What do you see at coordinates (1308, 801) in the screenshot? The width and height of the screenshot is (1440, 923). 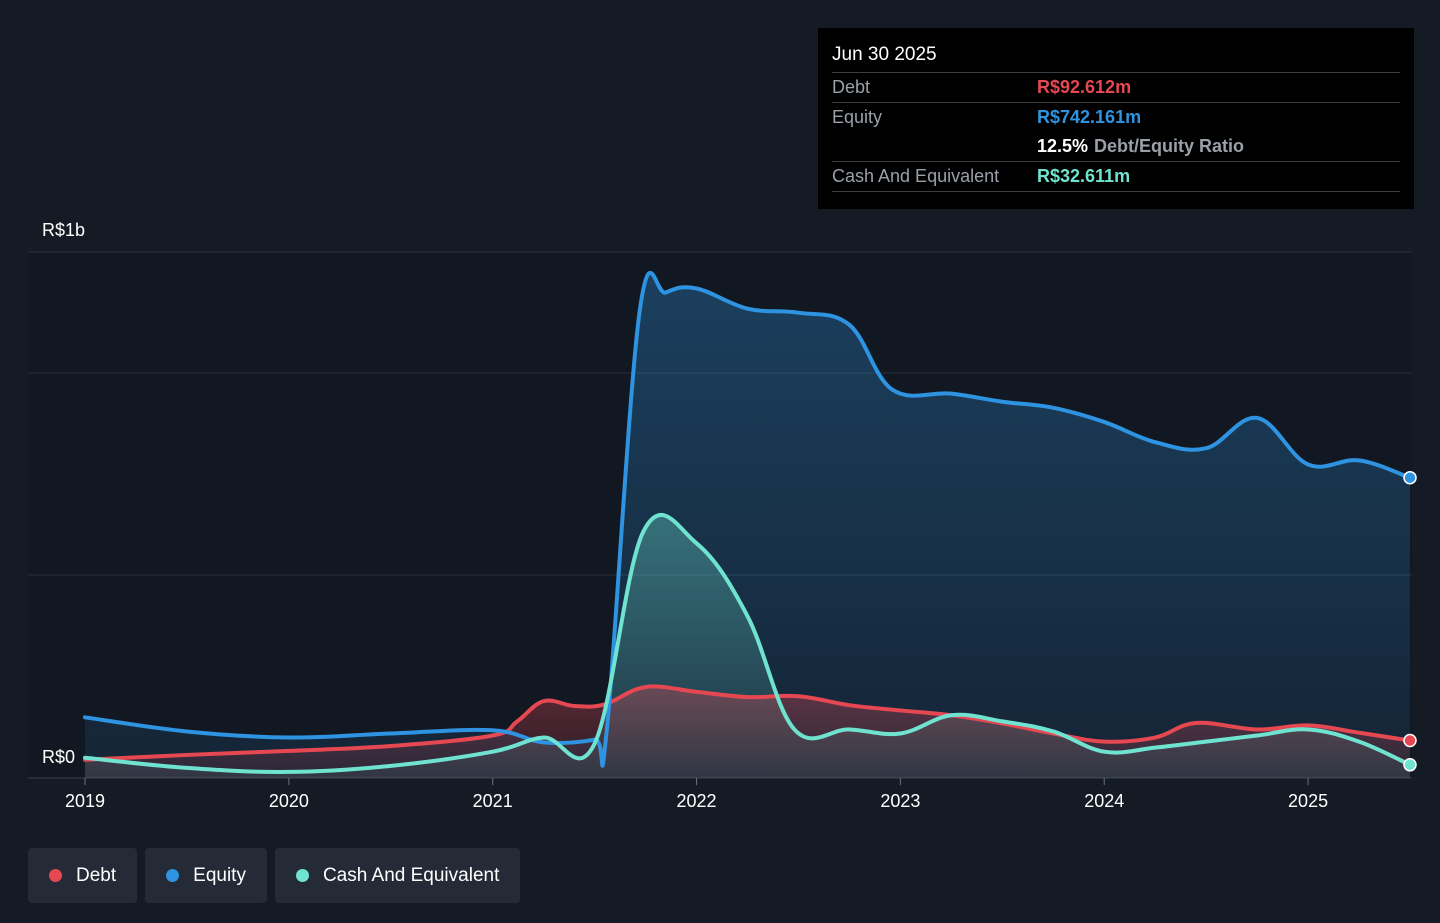 I see `x-tick-label-2025: 2025` at bounding box center [1308, 801].